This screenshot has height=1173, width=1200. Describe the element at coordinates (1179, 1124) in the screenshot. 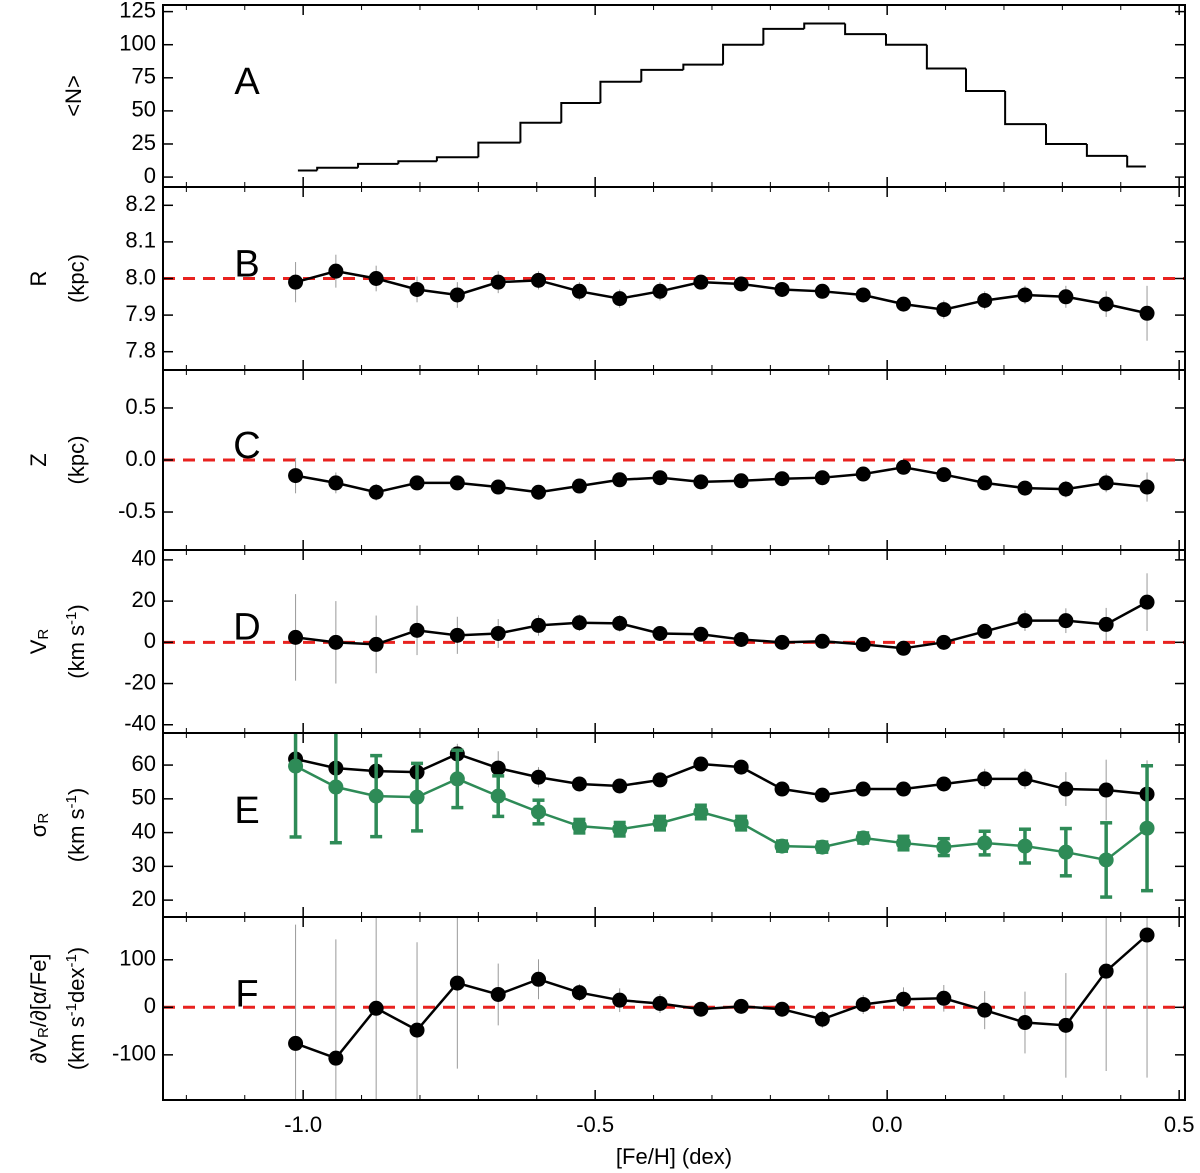

I see `x-tick-label: 0.5` at that location.